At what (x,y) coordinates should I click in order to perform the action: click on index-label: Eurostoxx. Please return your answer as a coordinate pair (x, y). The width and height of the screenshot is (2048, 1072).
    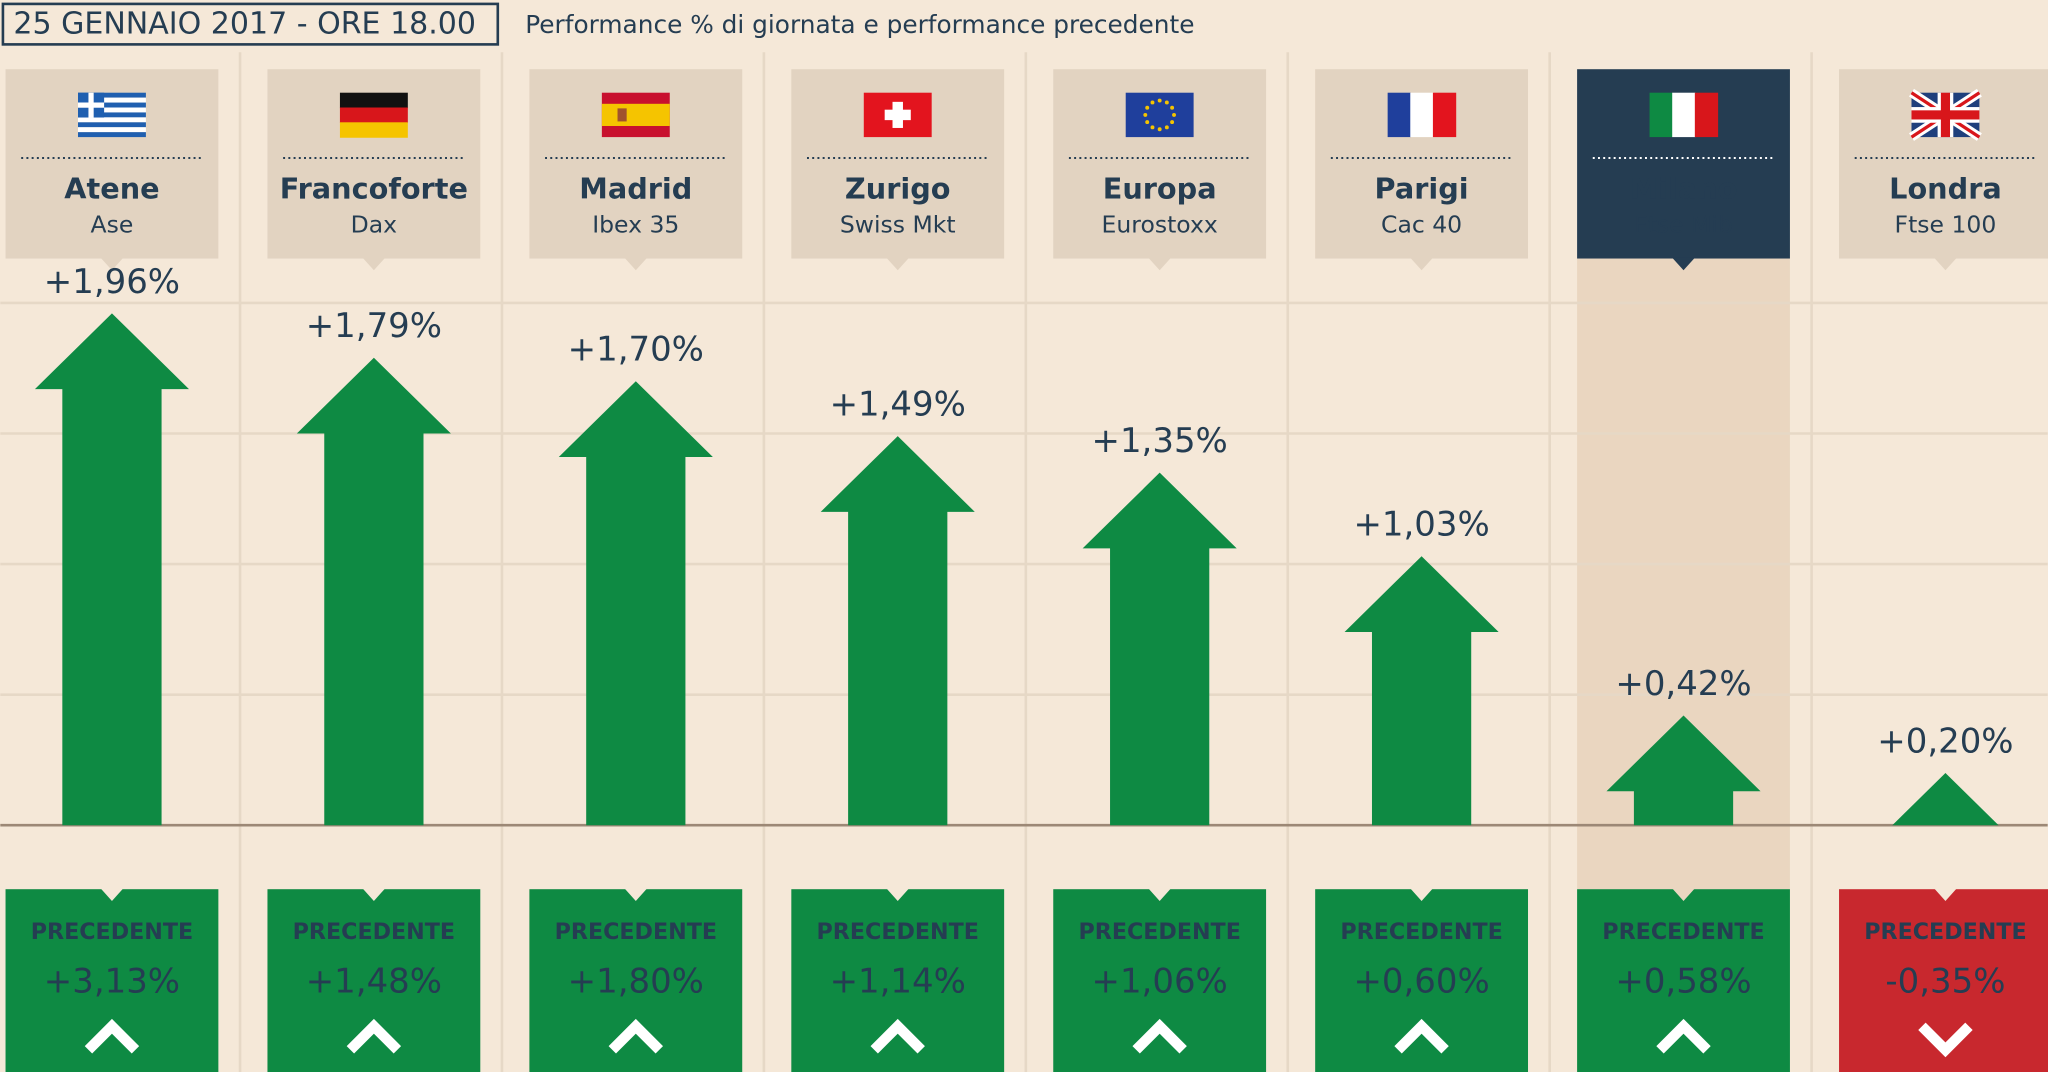
    Looking at the image, I should click on (1160, 224).